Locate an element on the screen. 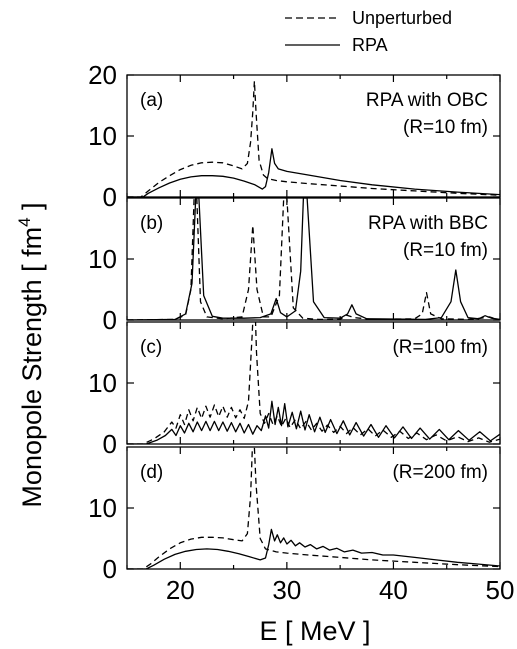 This screenshot has height=649, width=517. y-tick-label-c-0: 0 is located at coordinates (110, 444).